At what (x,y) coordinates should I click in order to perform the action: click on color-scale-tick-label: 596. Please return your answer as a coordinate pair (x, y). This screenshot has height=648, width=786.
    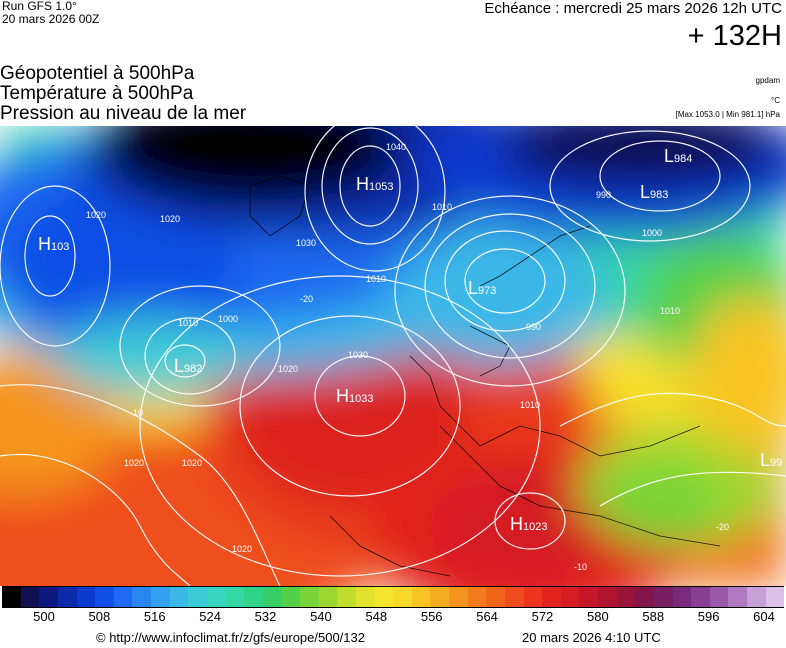
    Looking at the image, I should click on (708, 616).